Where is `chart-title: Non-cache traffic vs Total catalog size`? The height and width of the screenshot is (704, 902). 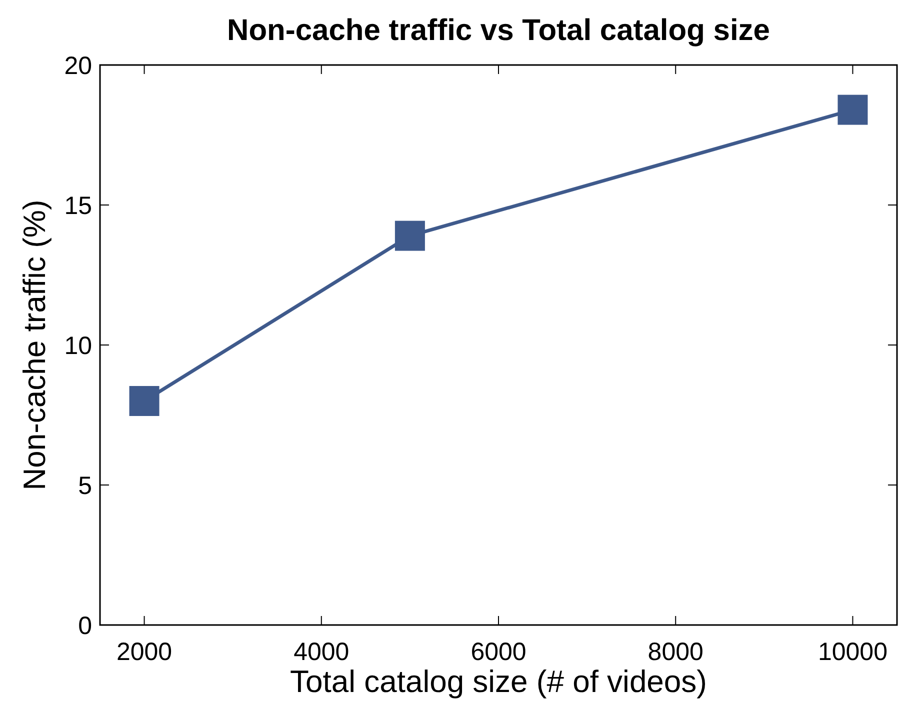
chart-title: Non-cache traffic vs Total catalog size is located at coordinates (498, 30).